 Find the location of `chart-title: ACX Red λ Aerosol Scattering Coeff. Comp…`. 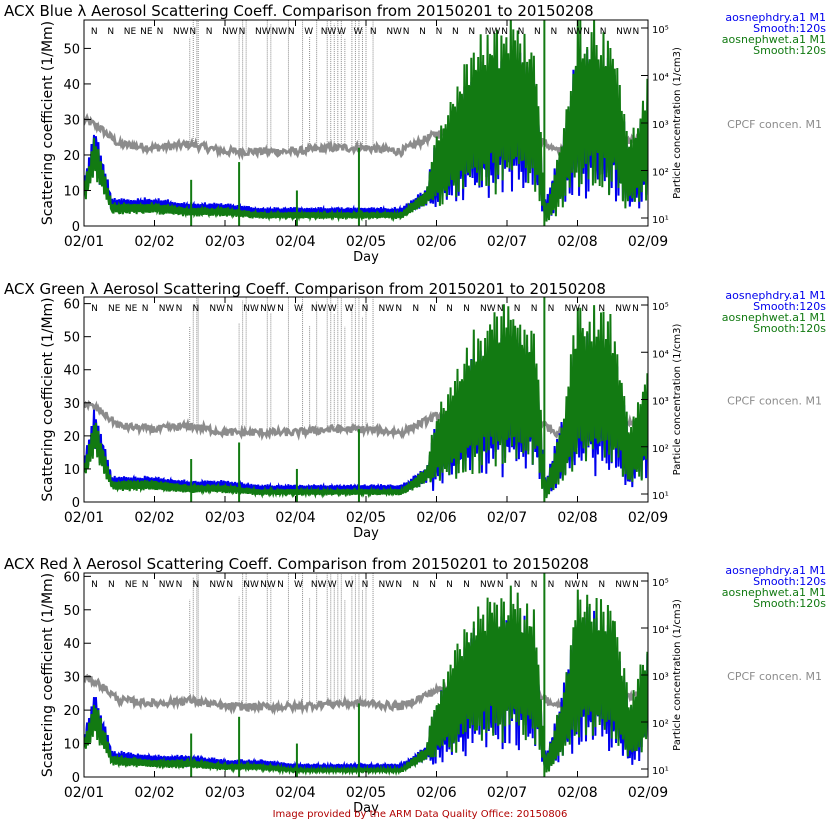

chart-title: ACX Red λ Aerosol Scattering Coeff. Comp… is located at coordinates (296, 564).